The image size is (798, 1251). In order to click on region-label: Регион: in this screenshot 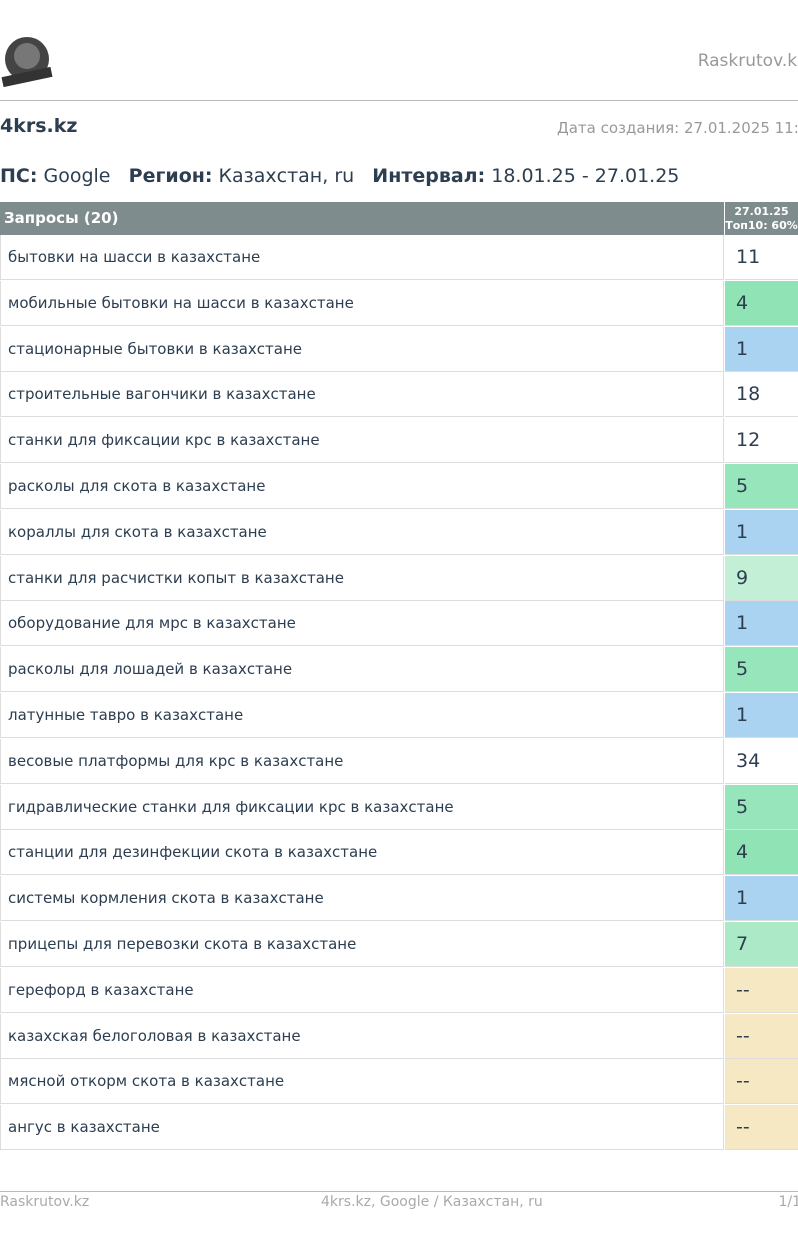, I will do `click(170, 176)`.